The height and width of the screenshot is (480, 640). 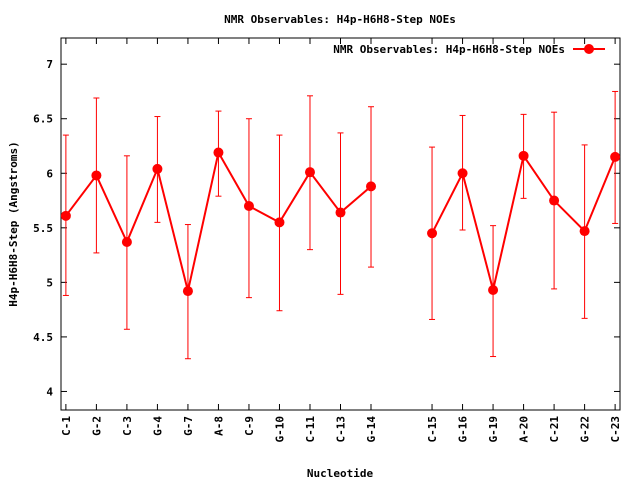 I want to click on y-tick-label: 5.5, so click(x=43, y=228).